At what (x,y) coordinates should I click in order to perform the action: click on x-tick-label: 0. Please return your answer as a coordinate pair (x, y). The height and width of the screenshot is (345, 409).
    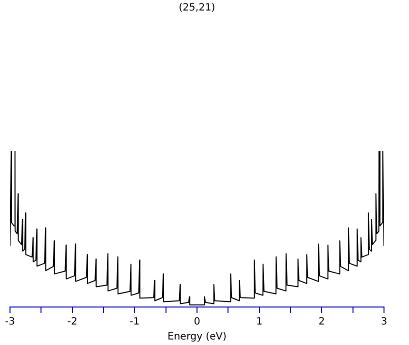
    Looking at the image, I should click on (197, 322).